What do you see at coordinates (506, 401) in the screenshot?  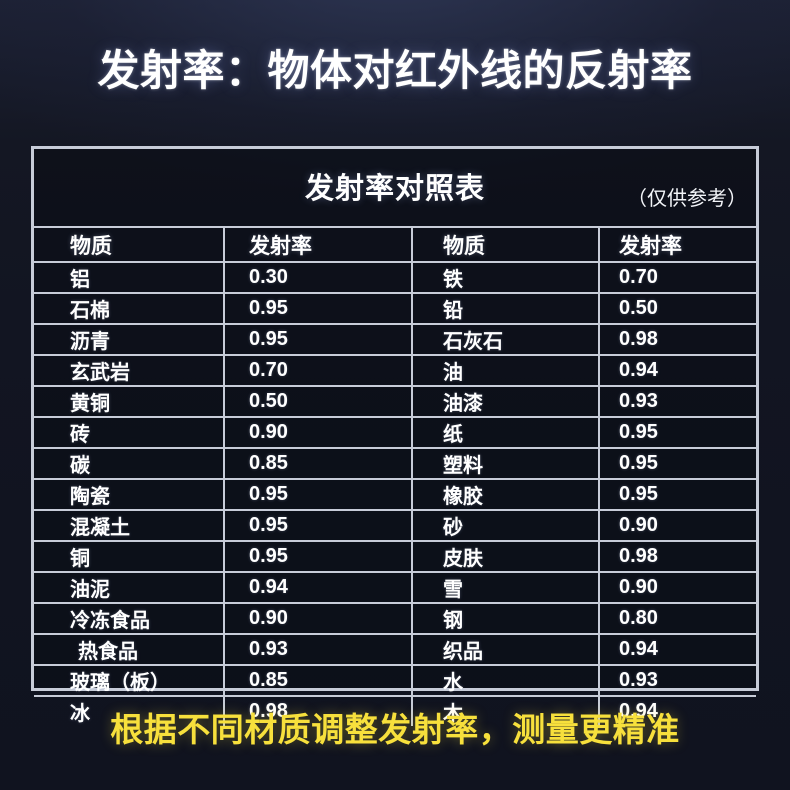 I see `cell-substance-right: 油漆` at bounding box center [506, 401].